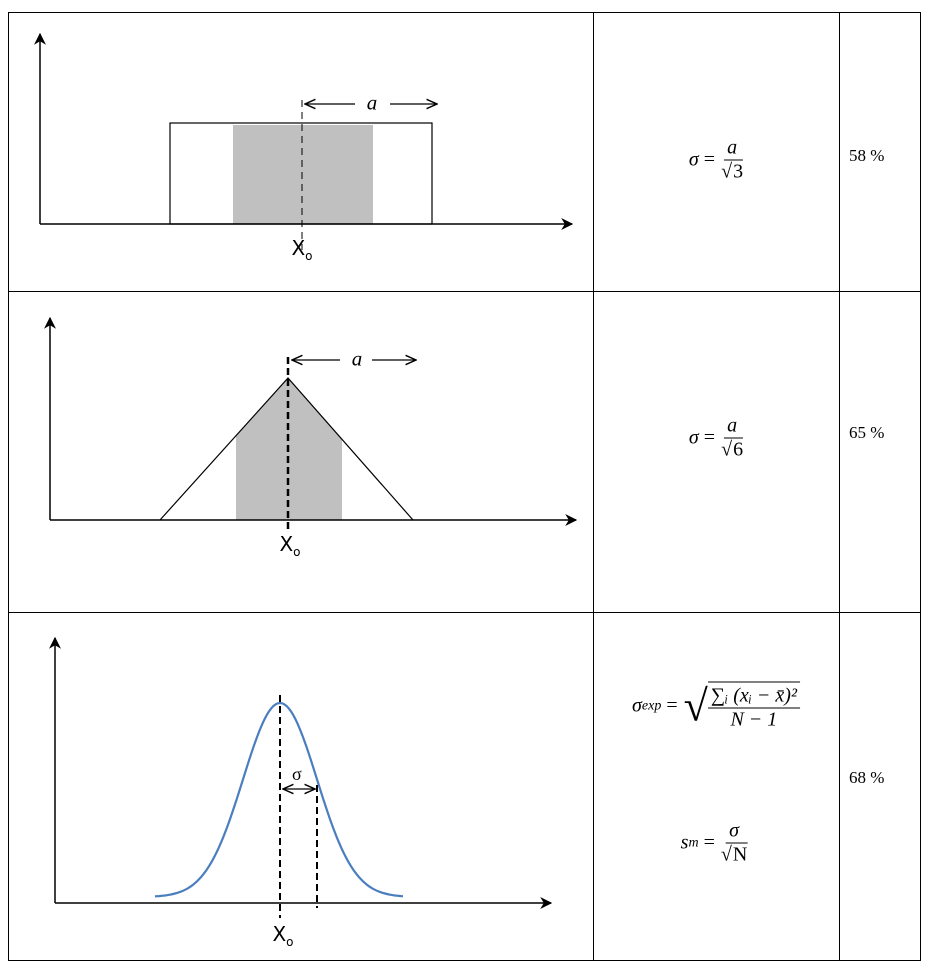 The height and width of the screenshot is (972, 926). I want to click on denominator: N − 1, so click(754, 719).